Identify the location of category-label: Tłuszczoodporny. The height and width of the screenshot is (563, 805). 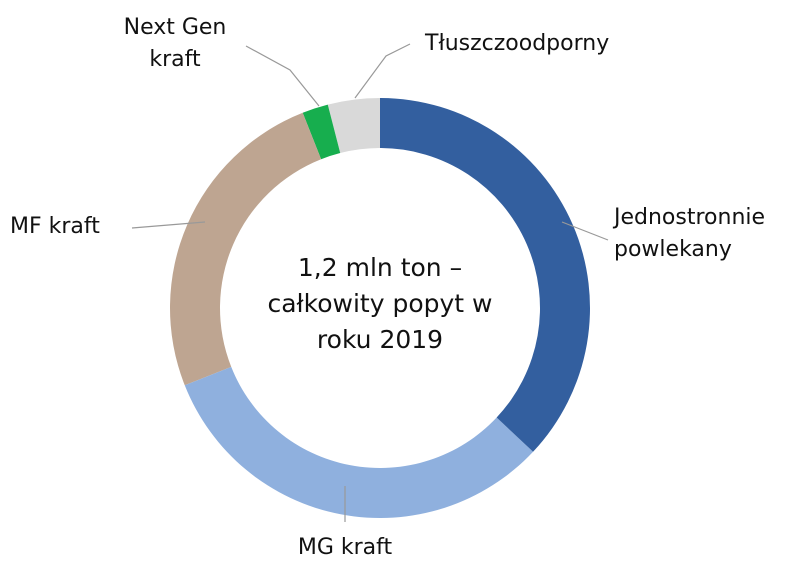
(517, 43).